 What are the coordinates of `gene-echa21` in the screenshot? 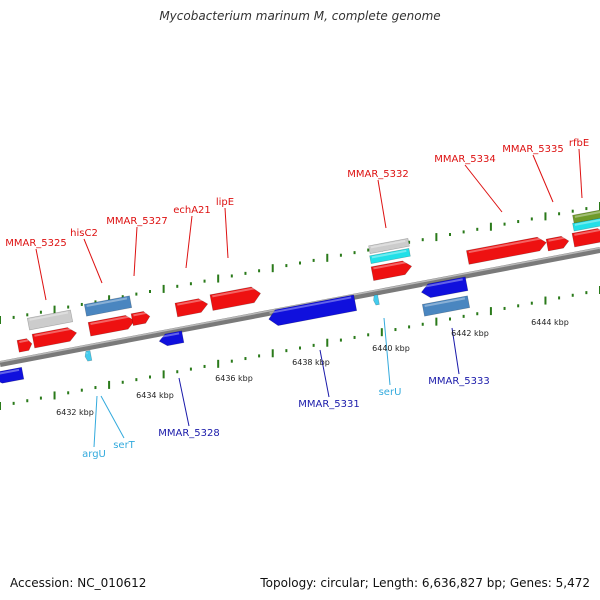 It's located at (191, 307).